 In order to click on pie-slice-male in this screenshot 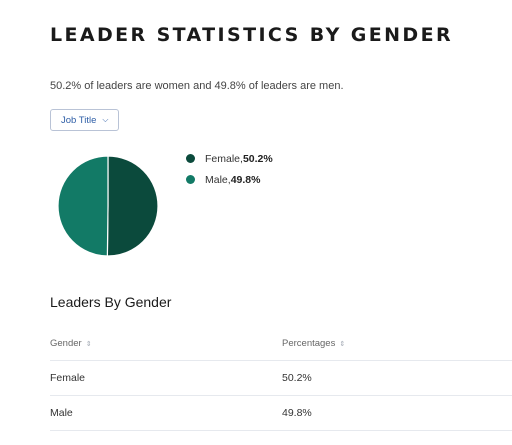, I will do `click(83, 206)`.